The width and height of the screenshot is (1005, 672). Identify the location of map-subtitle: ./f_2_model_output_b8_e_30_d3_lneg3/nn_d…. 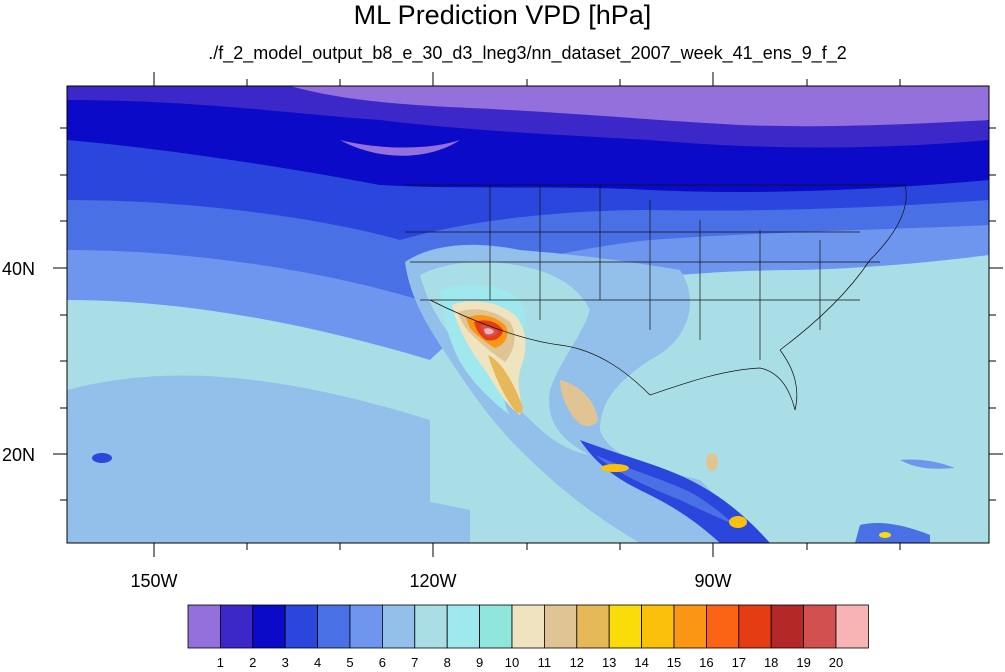
(527, 53).